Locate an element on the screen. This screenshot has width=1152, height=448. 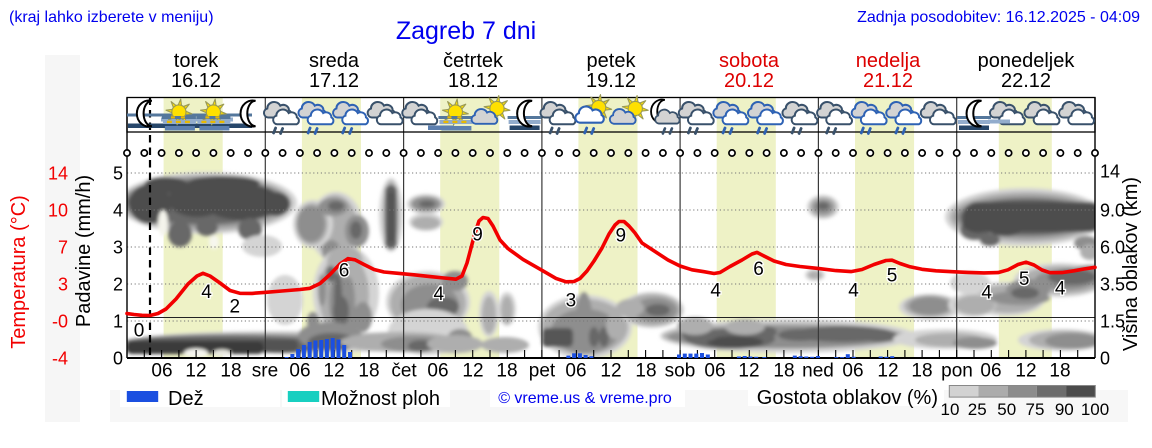
svg-text: 17.12 is located at coordinates (334, 81).